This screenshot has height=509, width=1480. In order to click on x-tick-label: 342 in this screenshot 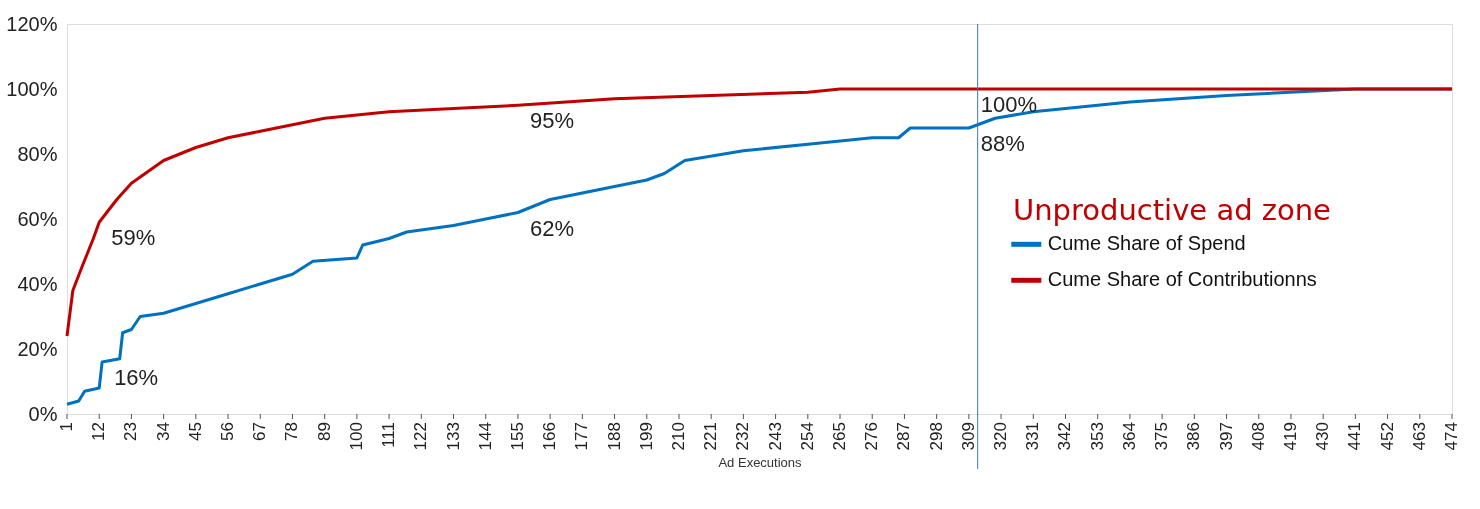, I will do `click(1065, 436)`.